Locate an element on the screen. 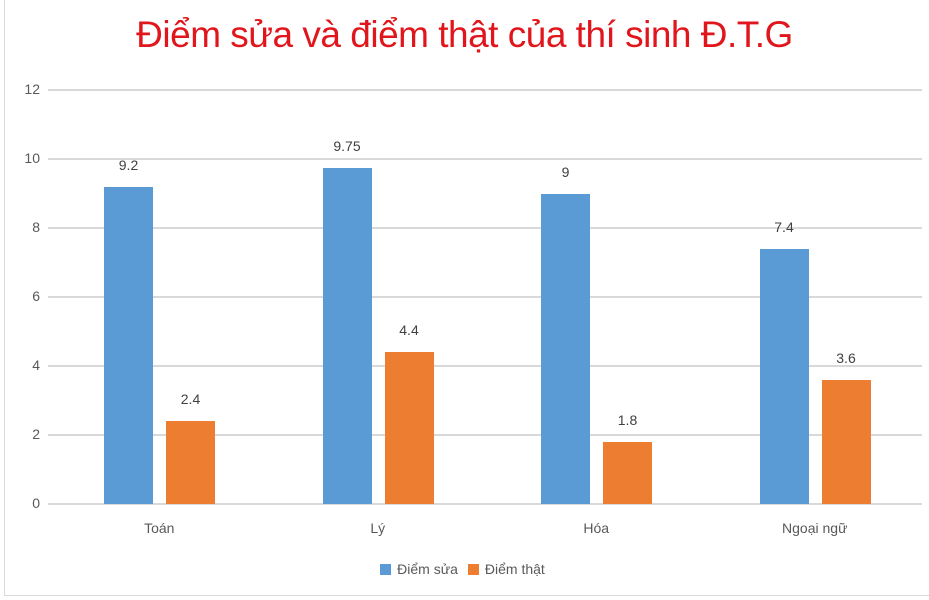 The image size is (929, 600). data-label: 7.4 is located at coordinates (784, 226).